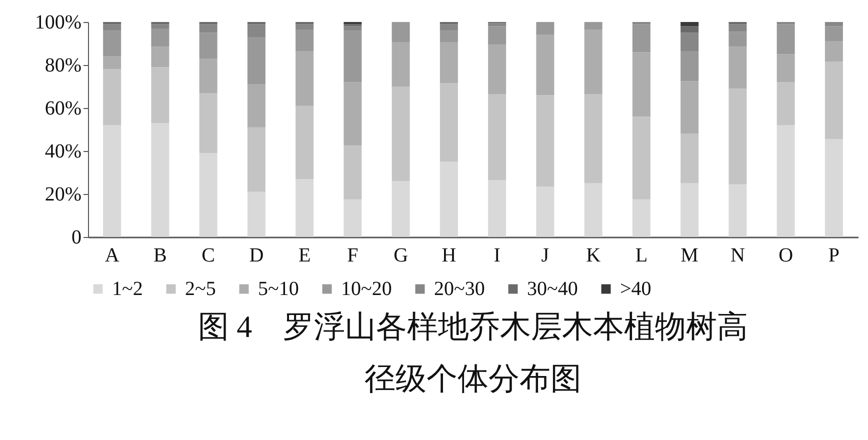 Image resolution: width=868 pixels, height=440 pixels. I want to click on x-tick-label: M, so click(689, 255).